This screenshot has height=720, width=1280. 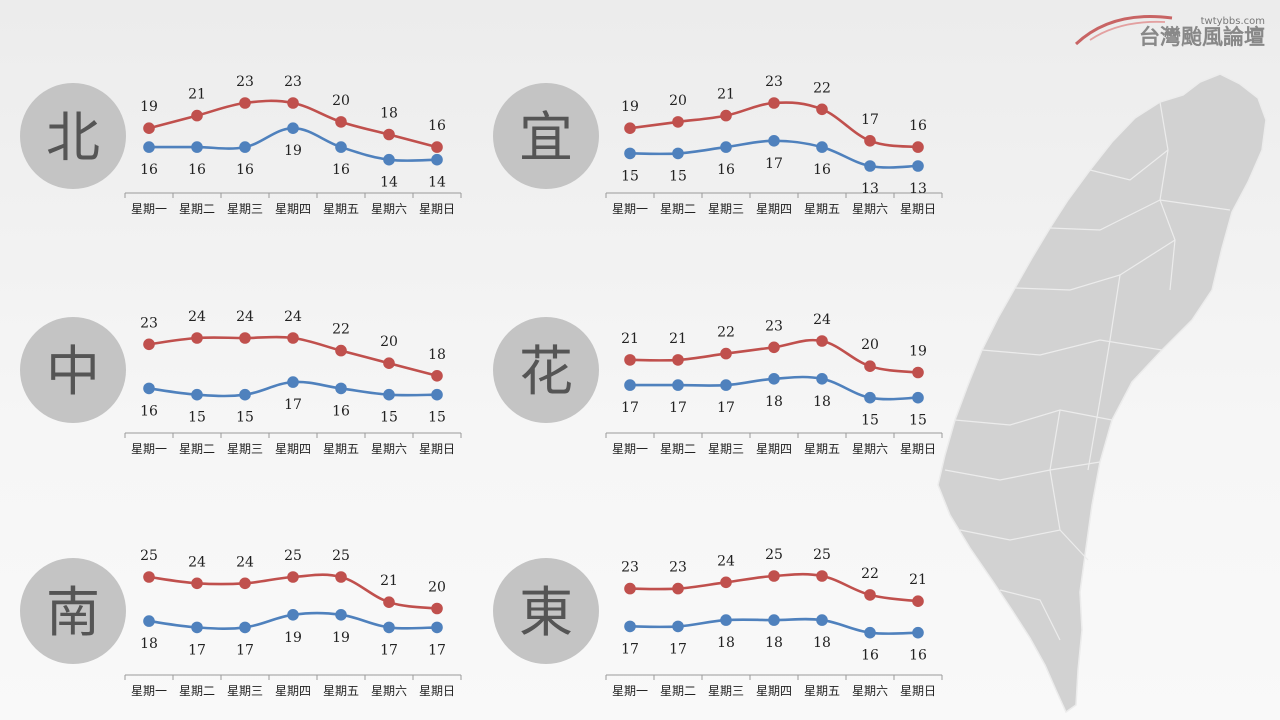 I want to click on high-temp-label: 16, so click(x=437, y=126).